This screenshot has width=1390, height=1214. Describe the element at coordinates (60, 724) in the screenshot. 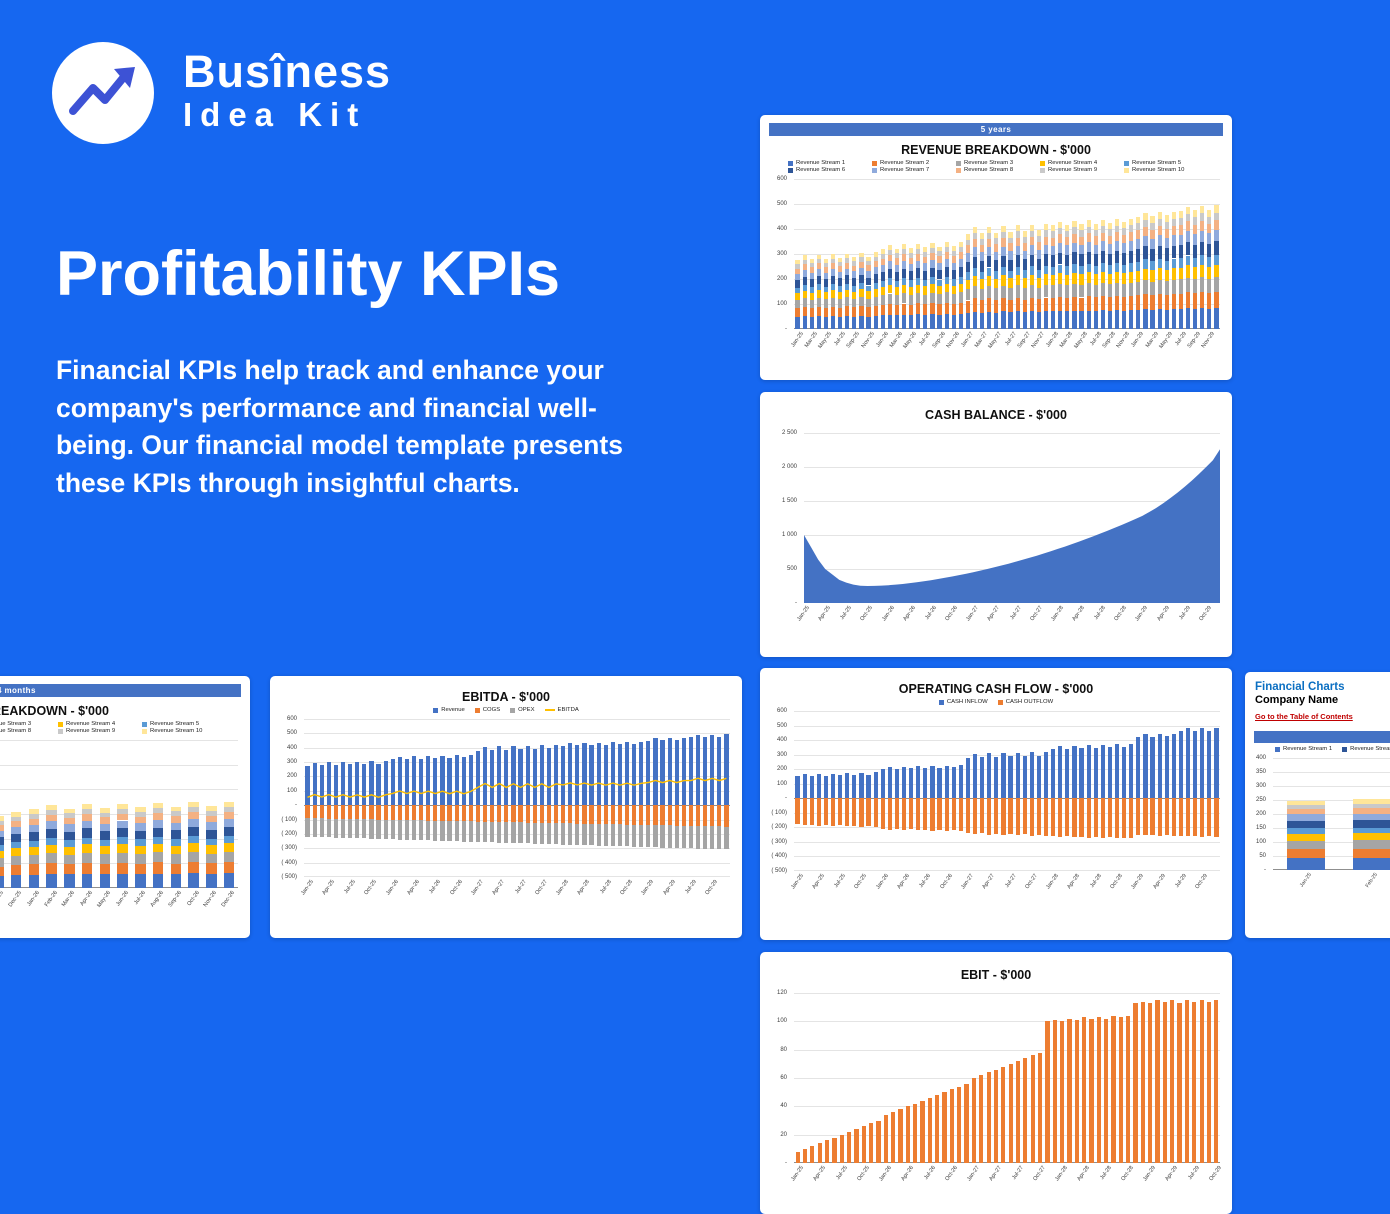

I see `legend-marker-icon` at that location.